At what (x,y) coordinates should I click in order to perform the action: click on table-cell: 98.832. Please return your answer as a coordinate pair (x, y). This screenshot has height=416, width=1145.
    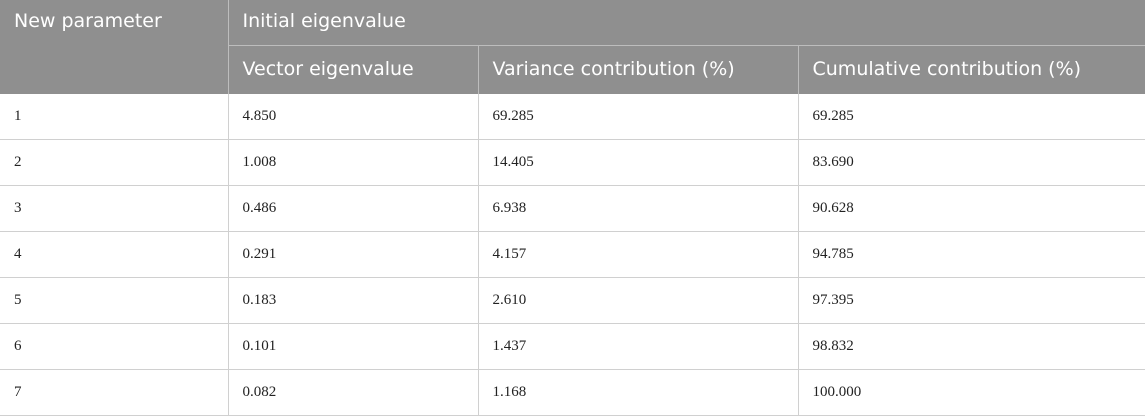
    Looking at the image, I should click on (971, 346).